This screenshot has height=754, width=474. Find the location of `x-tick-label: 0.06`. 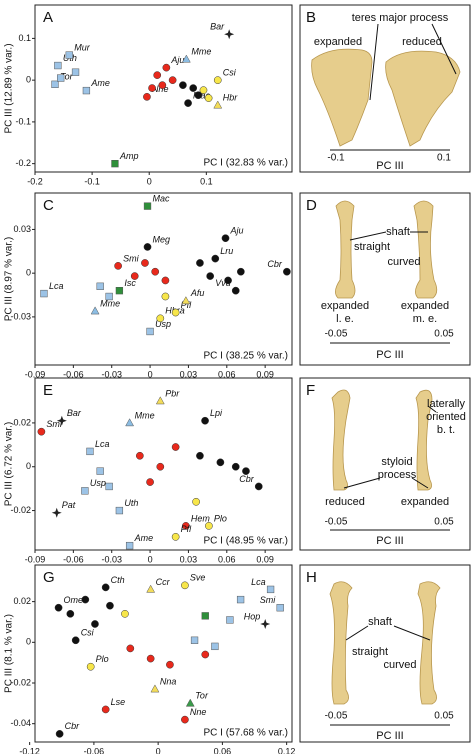

x-tick-label: 0.06 is located at coordinates (227, 559).